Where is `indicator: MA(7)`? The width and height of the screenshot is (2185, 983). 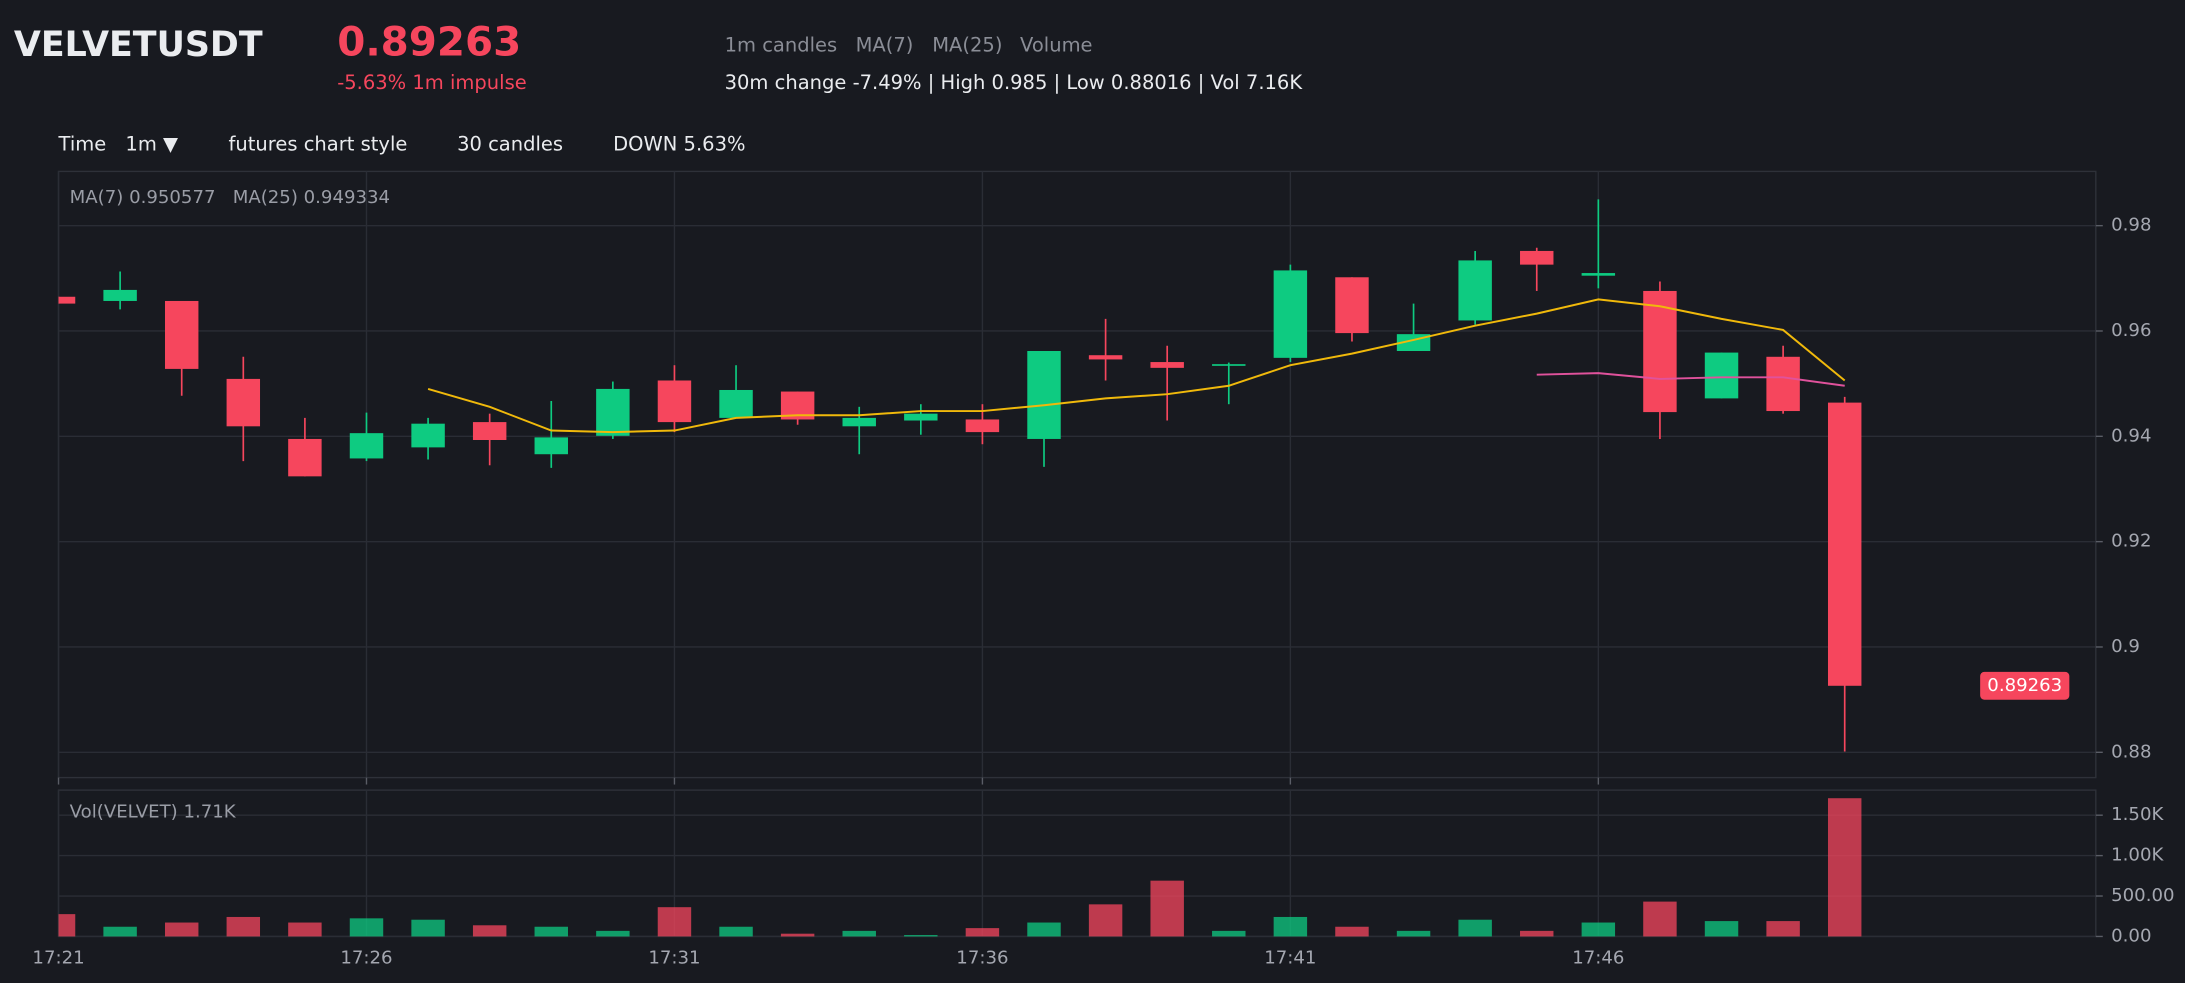 indicator: MA(7) is located at coordinates (885, 44).